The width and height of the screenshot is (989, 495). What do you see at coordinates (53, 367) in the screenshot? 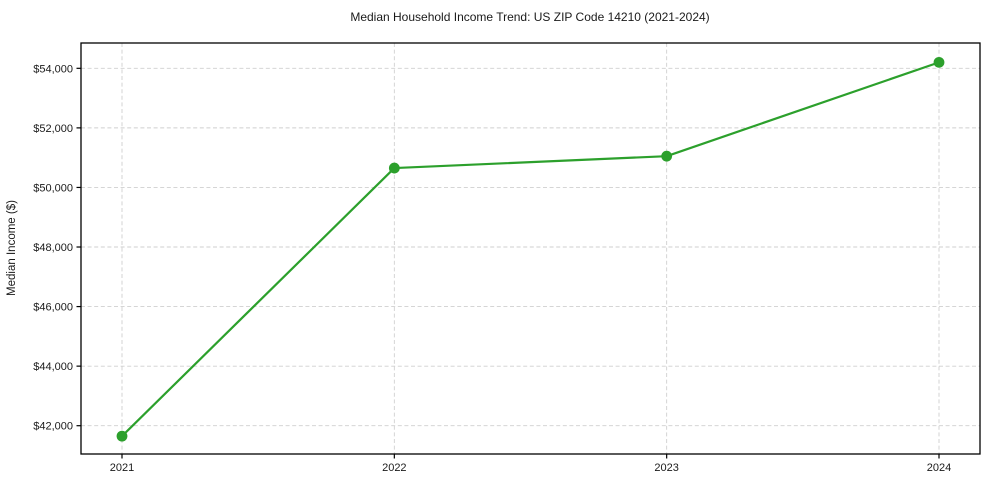
I see `y-tick-label: $44,000` at bounding box center [53, 367].